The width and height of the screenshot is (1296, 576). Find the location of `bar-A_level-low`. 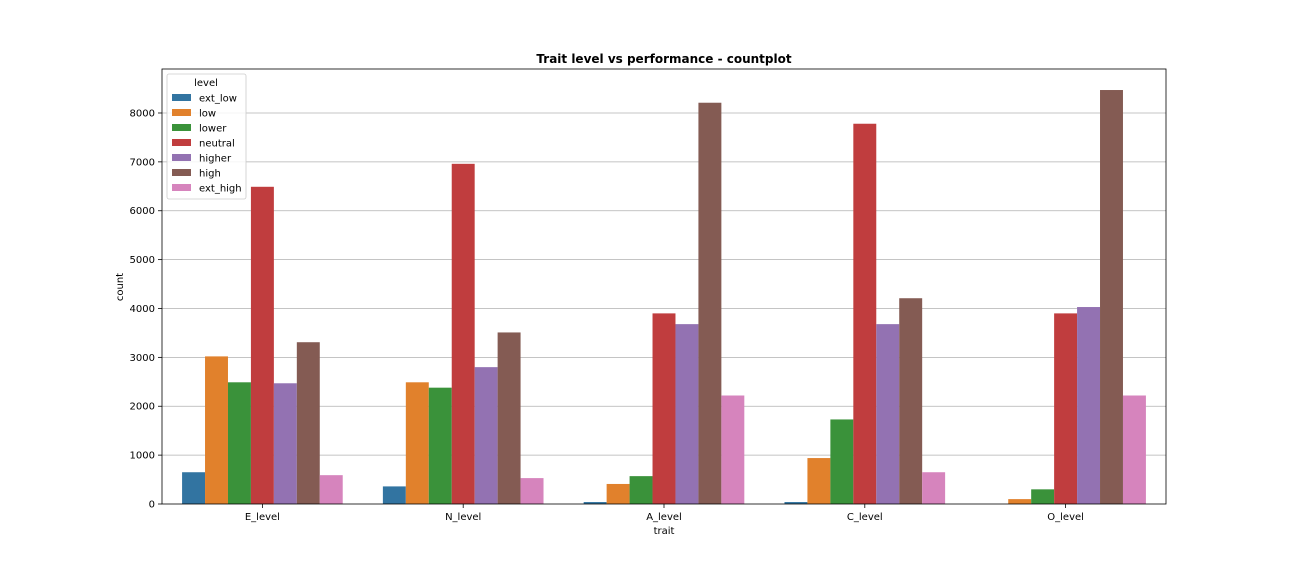

bar-A_level-low is located at coordinates (618, 493).